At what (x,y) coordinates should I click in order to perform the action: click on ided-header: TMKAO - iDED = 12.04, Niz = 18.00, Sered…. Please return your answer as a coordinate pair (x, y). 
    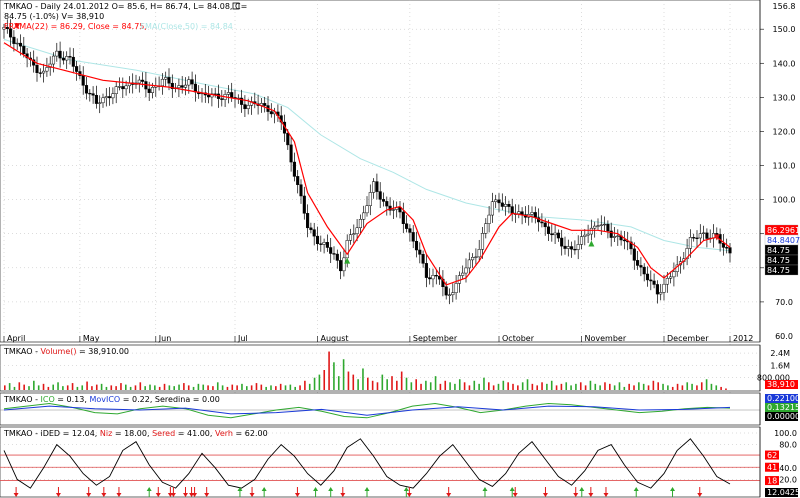
    Looking at the image, I should click on (135, 433).